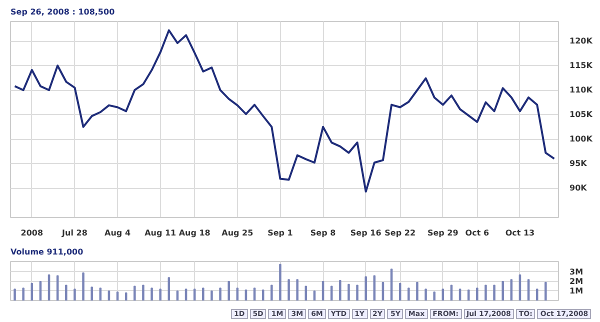  Describe the element at coordinates (194, 233) in the screenshot. I see `x-tick-label: Aug 18` at that location.